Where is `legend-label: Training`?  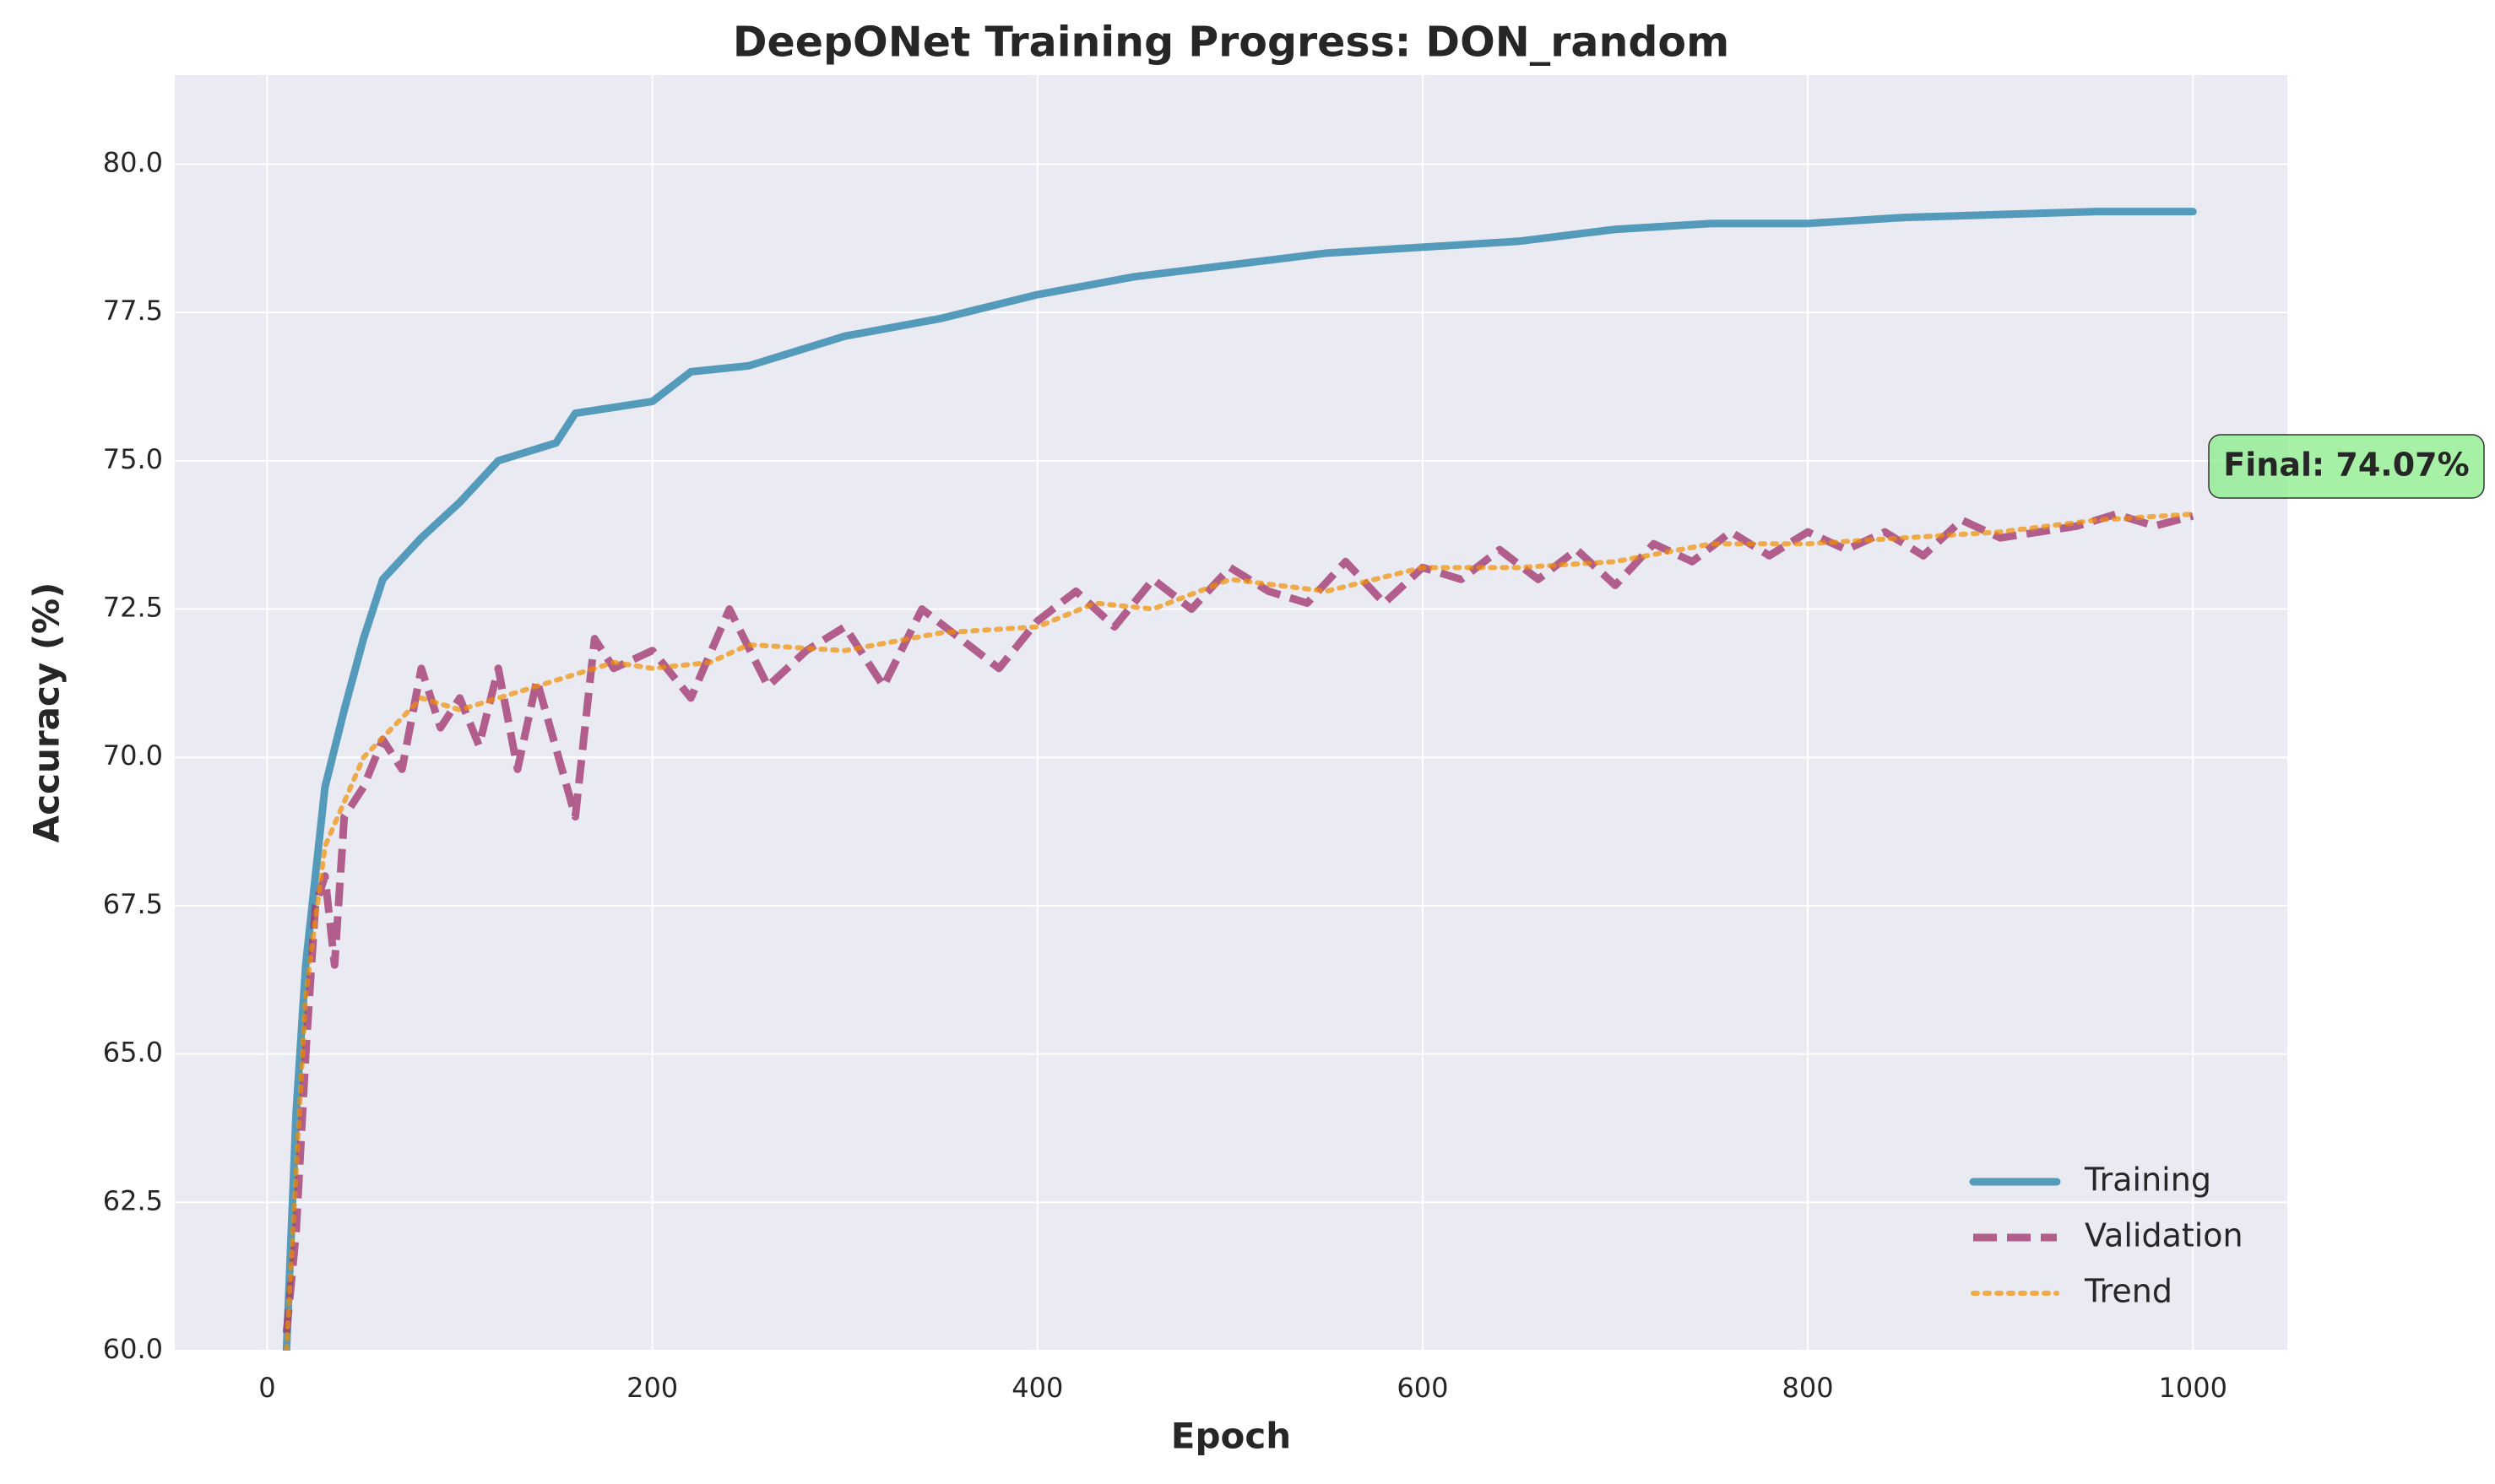 legend-label: Training is located at coordinates (2148, 1180).